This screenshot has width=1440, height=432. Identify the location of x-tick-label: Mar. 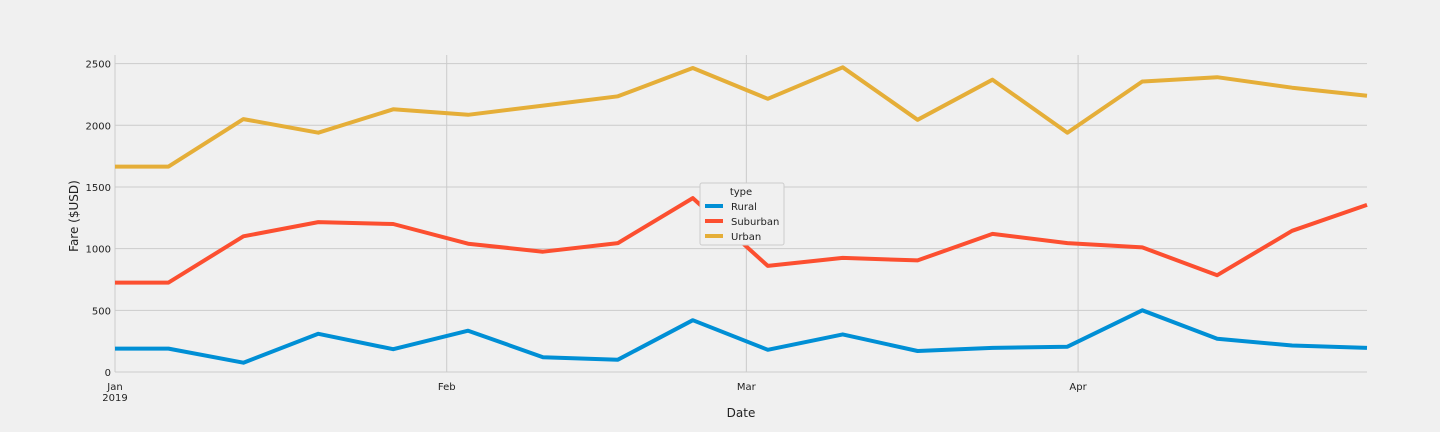
(747, 387).